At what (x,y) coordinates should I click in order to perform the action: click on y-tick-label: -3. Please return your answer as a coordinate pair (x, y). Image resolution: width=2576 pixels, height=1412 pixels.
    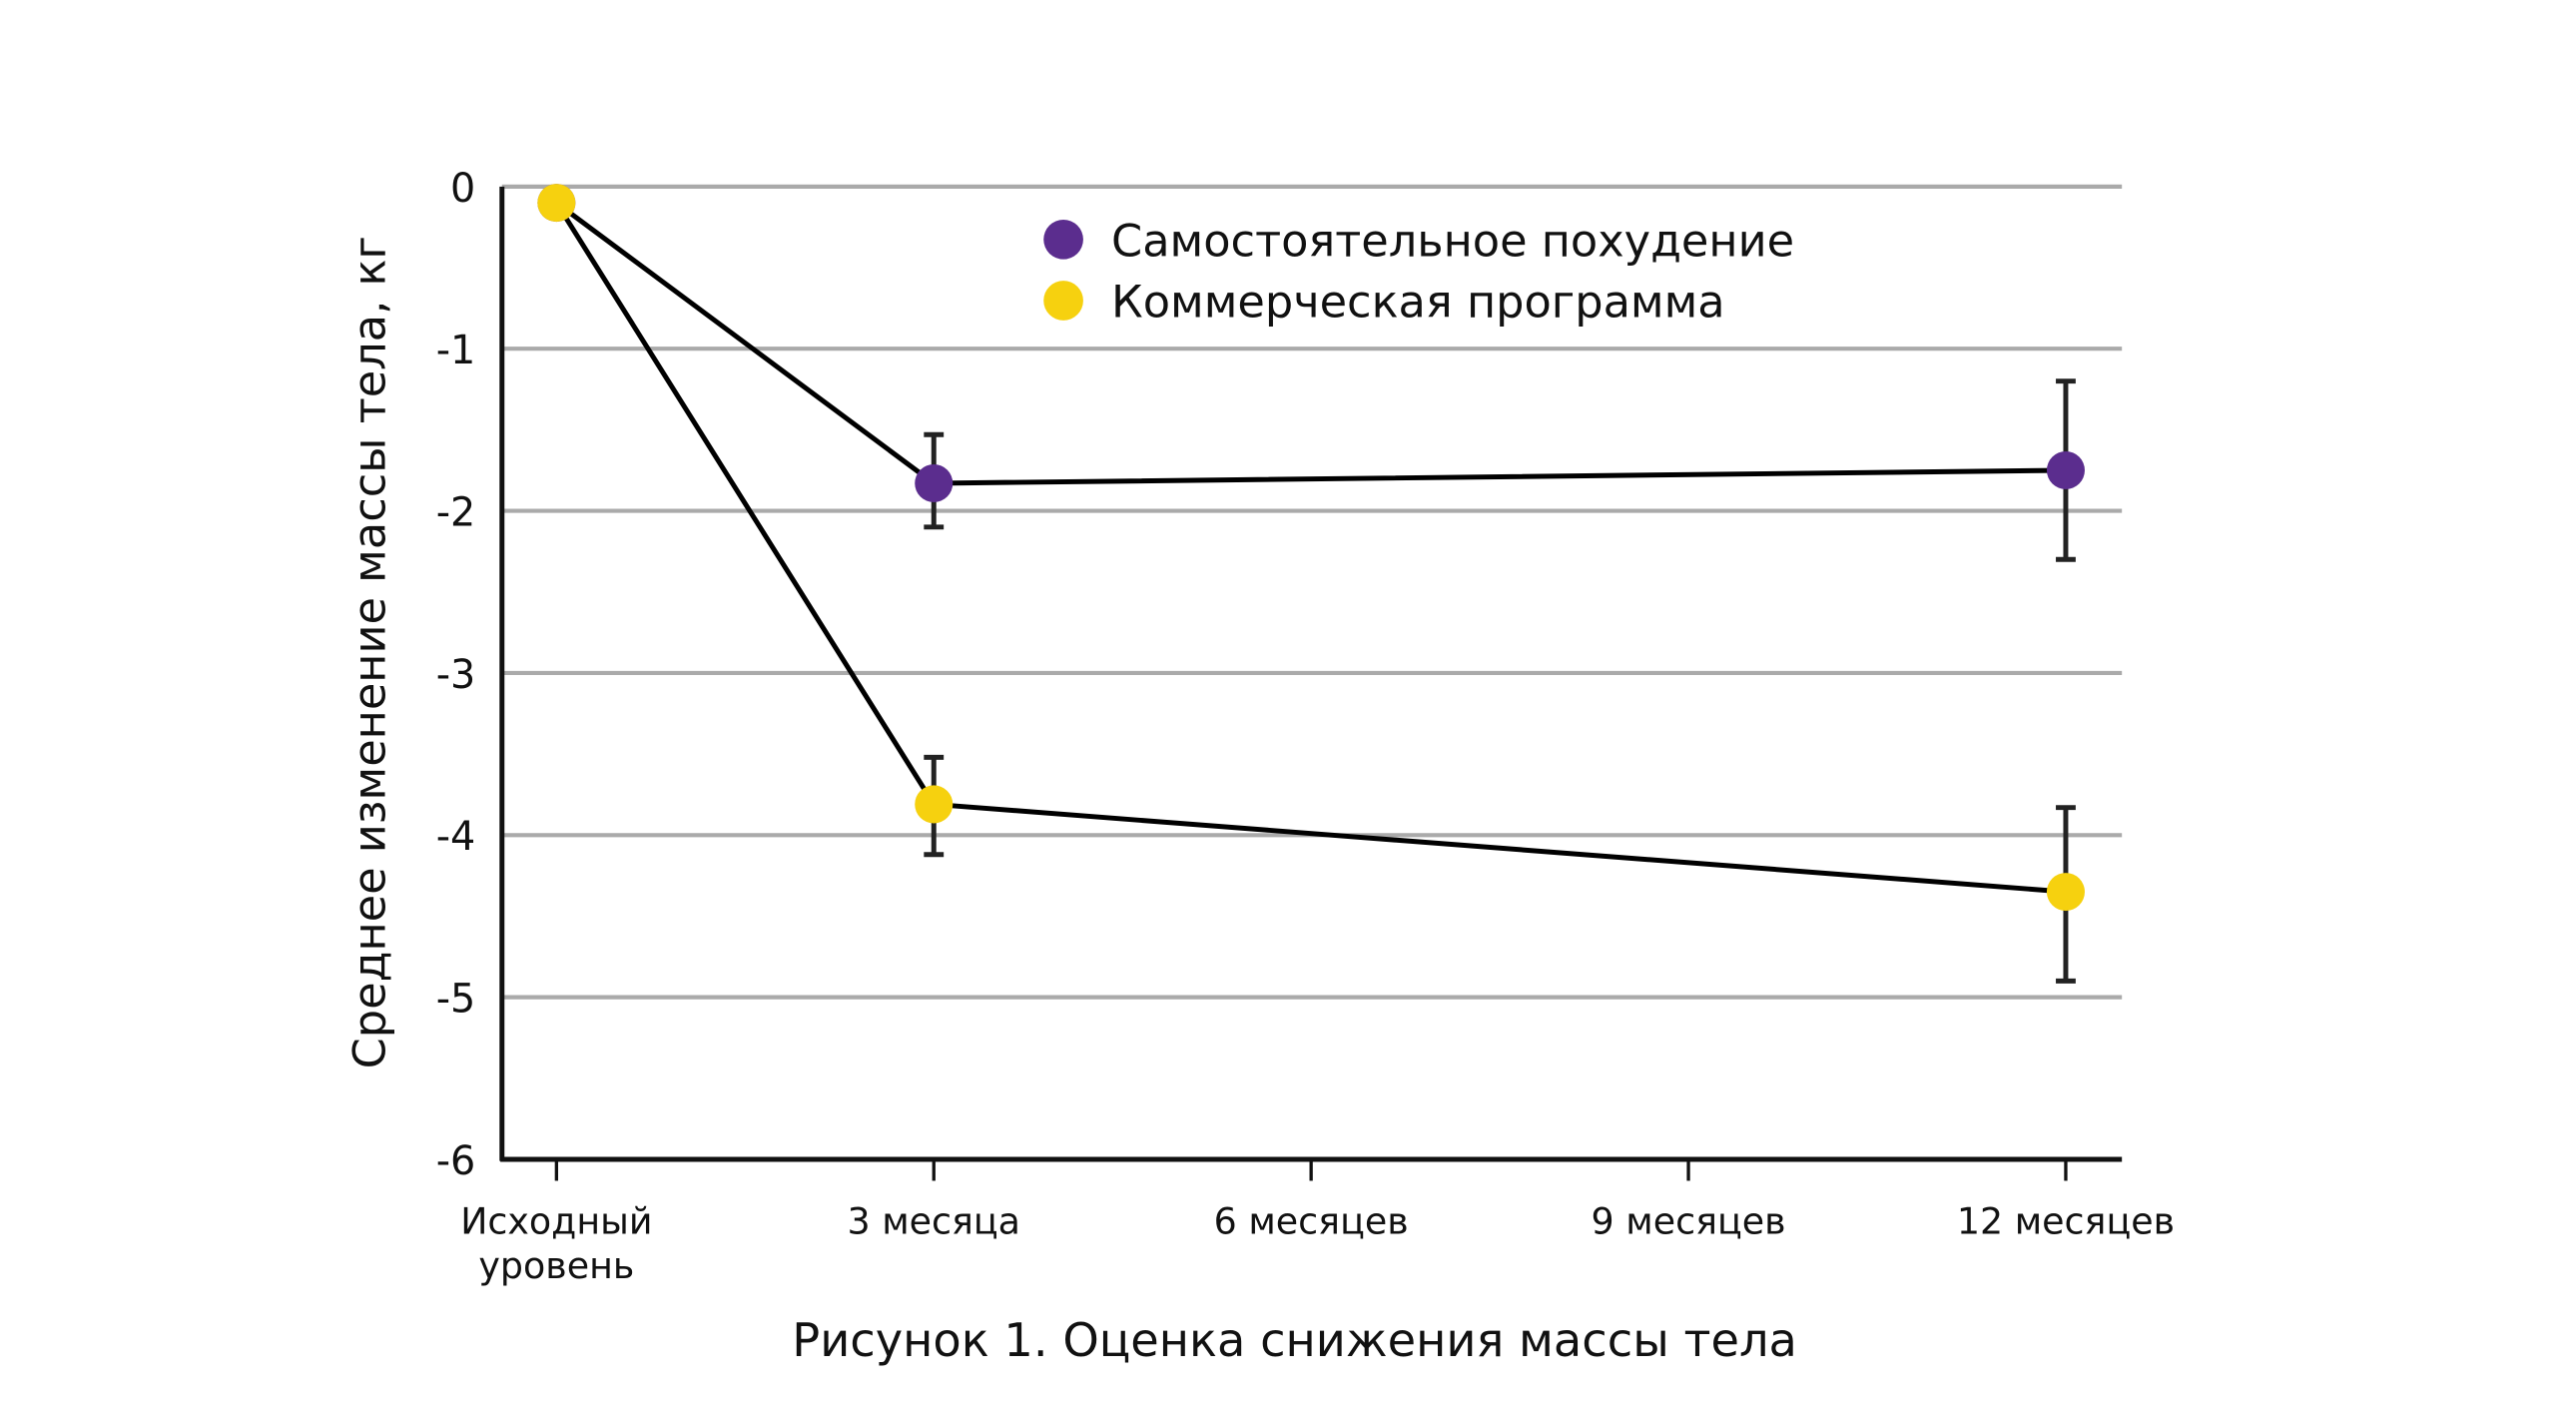
    Looking at the image, I should click on (456, 675).